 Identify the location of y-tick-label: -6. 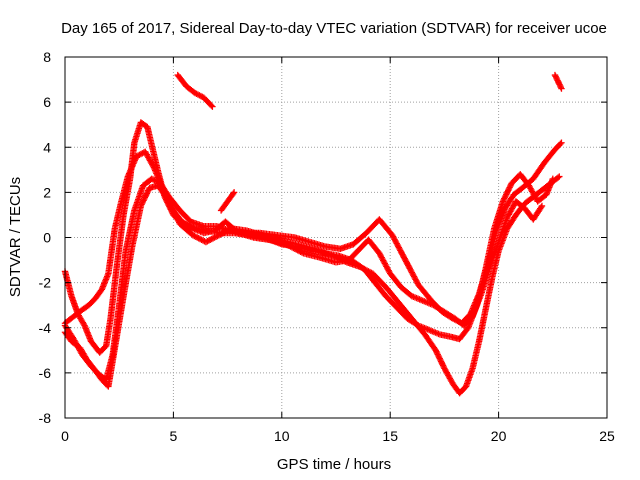
(45, 373).